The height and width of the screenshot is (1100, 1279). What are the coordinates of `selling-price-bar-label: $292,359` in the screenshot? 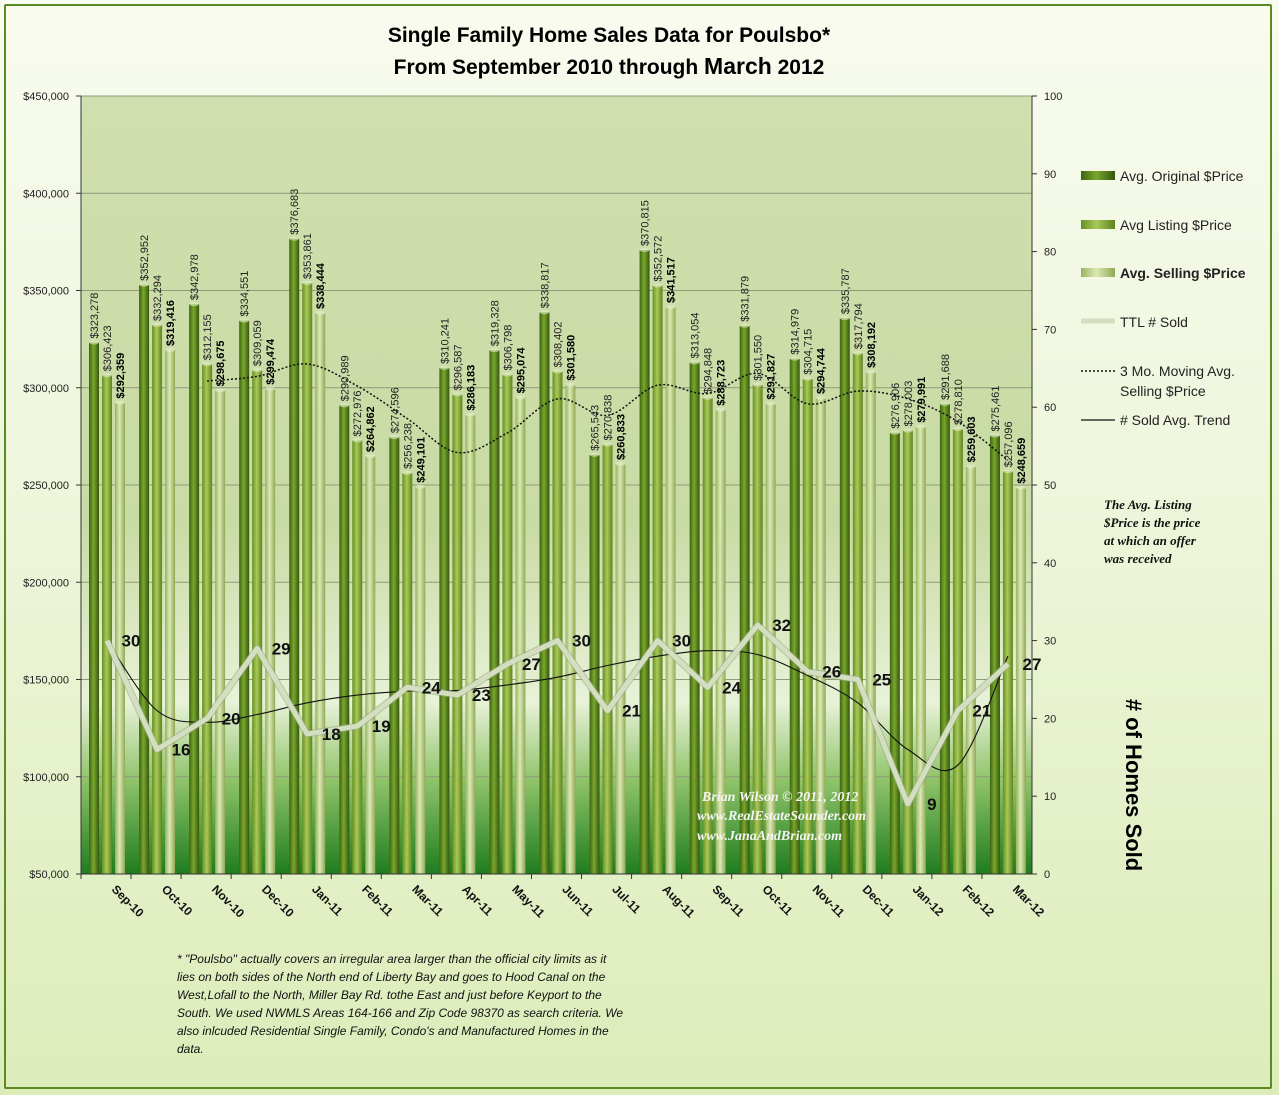 It's located at (121, 376).